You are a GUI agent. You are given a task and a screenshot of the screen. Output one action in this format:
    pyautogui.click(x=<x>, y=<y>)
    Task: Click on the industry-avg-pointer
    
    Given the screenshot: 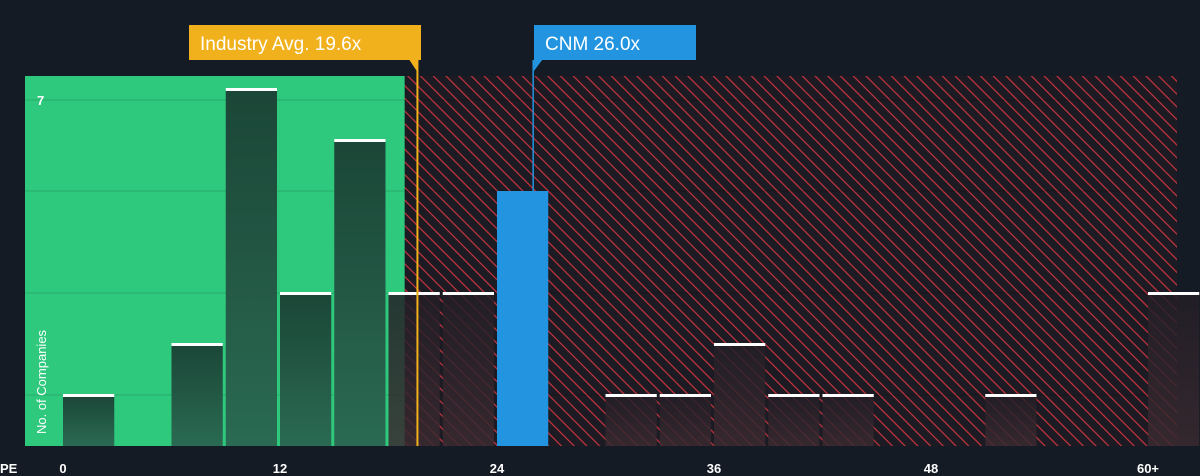 What is the action you would take?
    pyautogui.click(x=413, y=66)
    